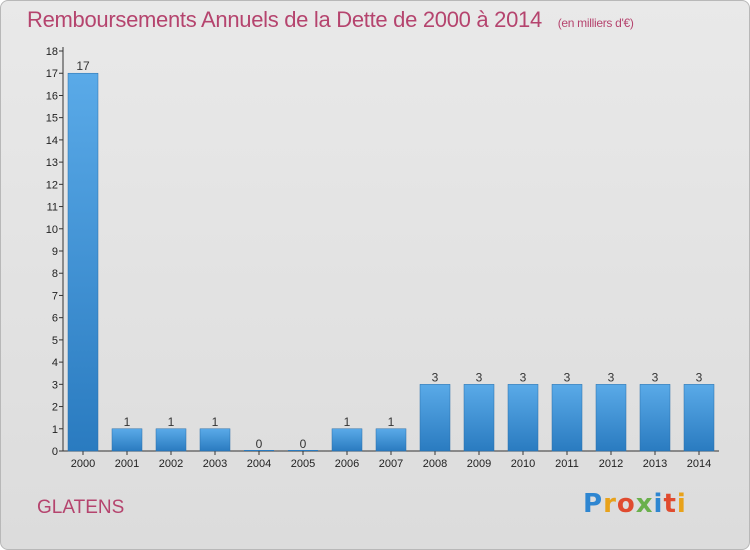  Describe the element at coordinates (699, 464) in the screenshot. I see `x-tick-label: 2014` at that location.